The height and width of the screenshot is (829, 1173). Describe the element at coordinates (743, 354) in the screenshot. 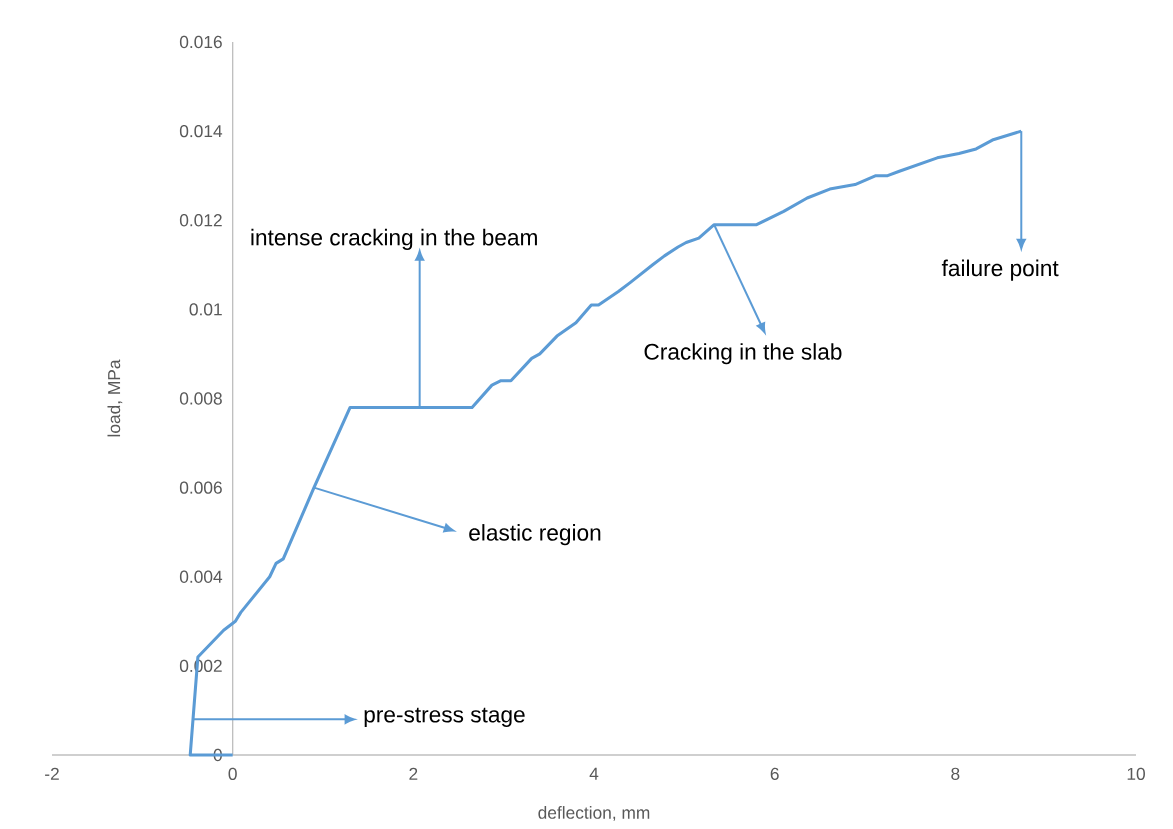

I see `annotation: Cracking in the slab` at that location.